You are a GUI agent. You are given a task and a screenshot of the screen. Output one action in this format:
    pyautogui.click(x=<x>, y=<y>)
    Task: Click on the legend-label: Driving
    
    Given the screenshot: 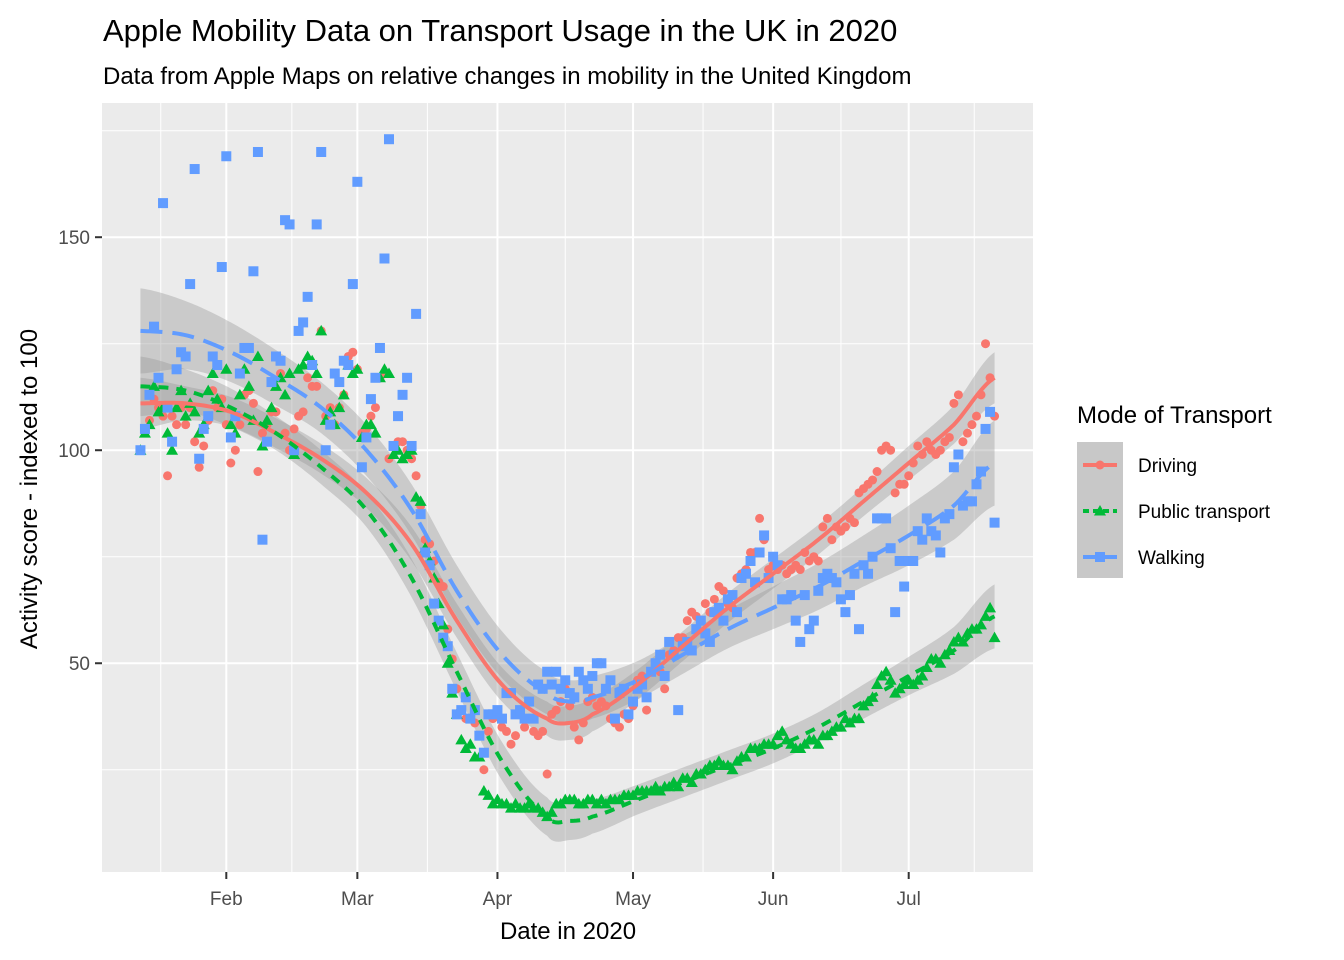 What is the action you would take?
    pyautogui.click(x=1167, y=466)
    